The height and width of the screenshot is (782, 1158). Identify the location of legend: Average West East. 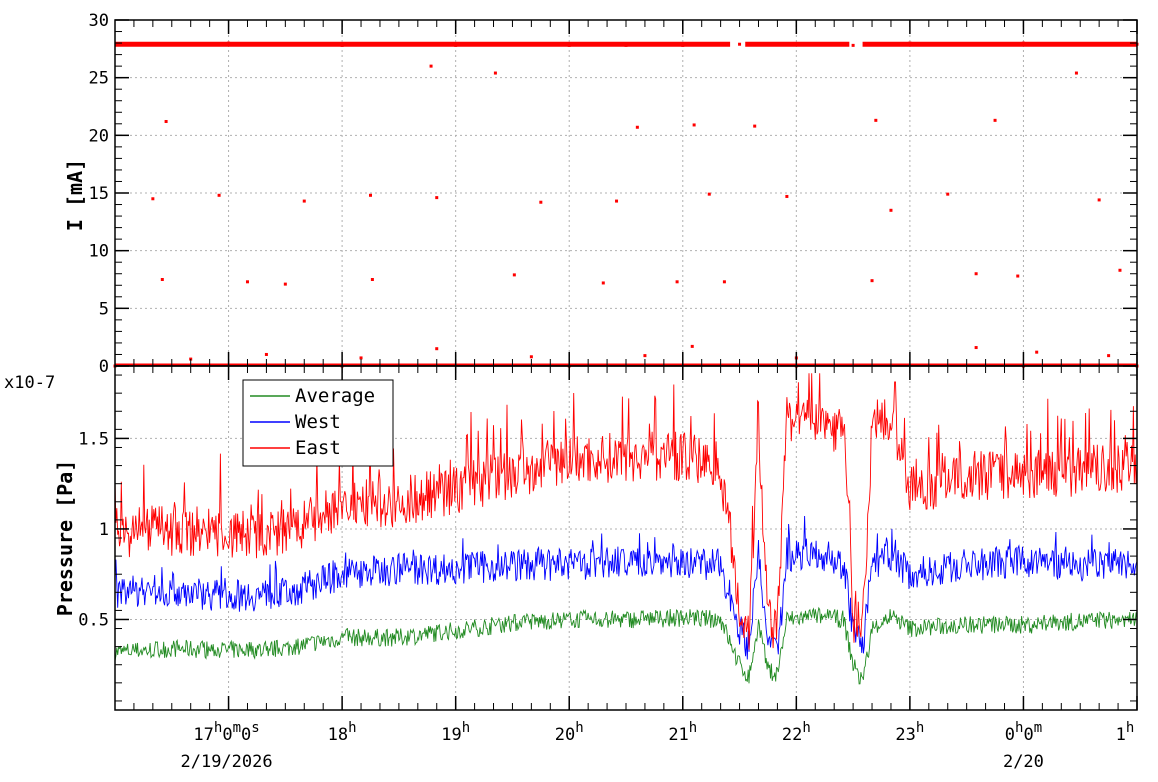
(318, 423).